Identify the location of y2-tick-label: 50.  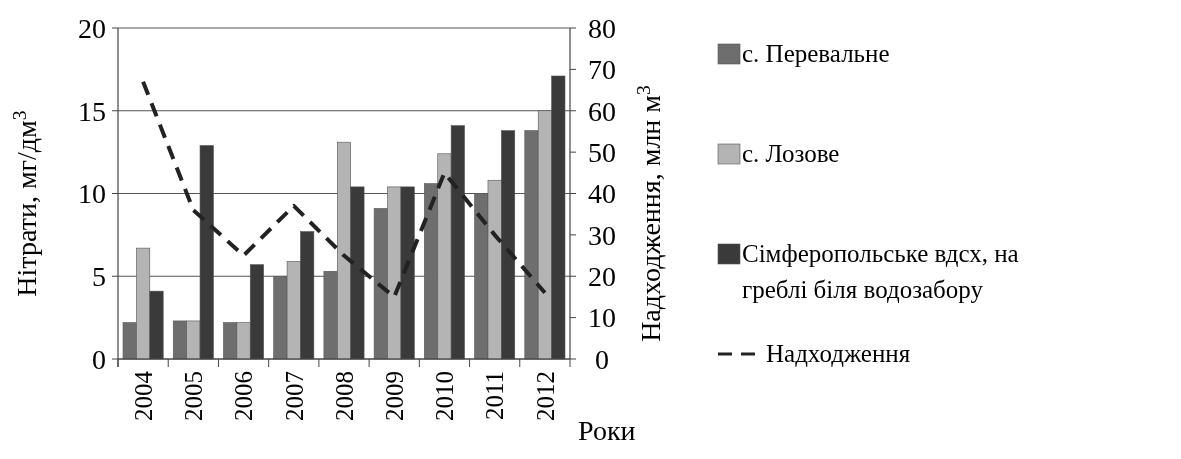
(602, 152).